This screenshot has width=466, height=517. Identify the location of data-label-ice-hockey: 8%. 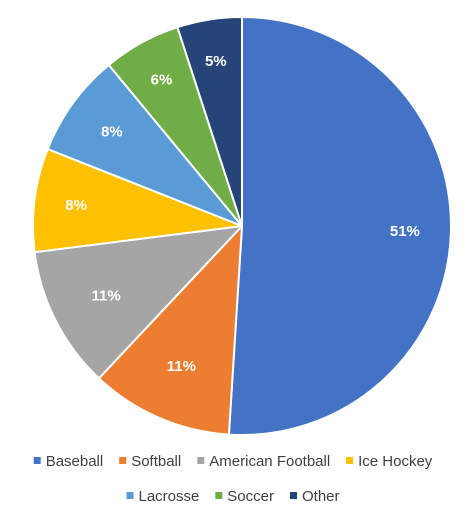
(76, 205).